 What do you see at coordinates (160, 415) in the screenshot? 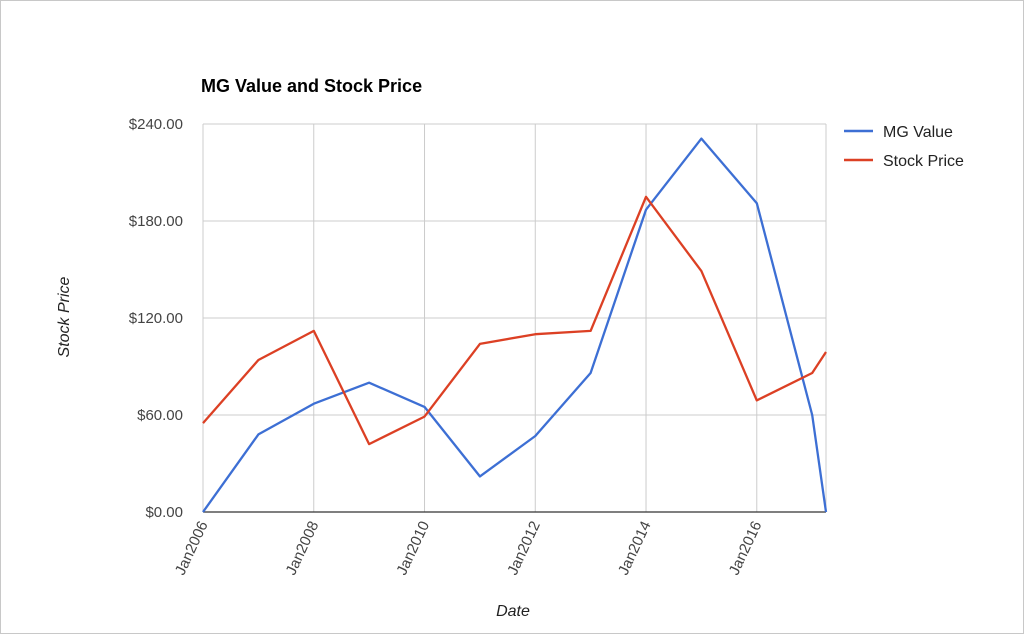
I see `y-tick-label: $60.00` at bounding box center [160, 415].